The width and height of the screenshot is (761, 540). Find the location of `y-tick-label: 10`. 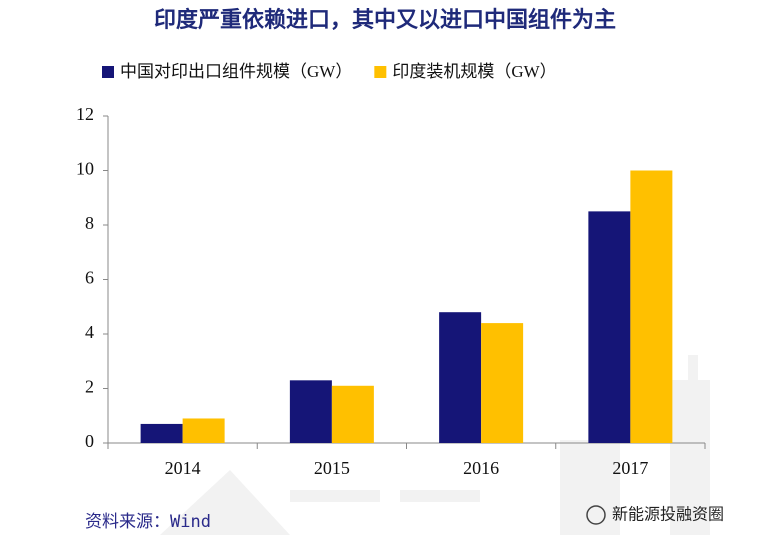

y-tick-label: 10 is located at coordinates (85, 169).